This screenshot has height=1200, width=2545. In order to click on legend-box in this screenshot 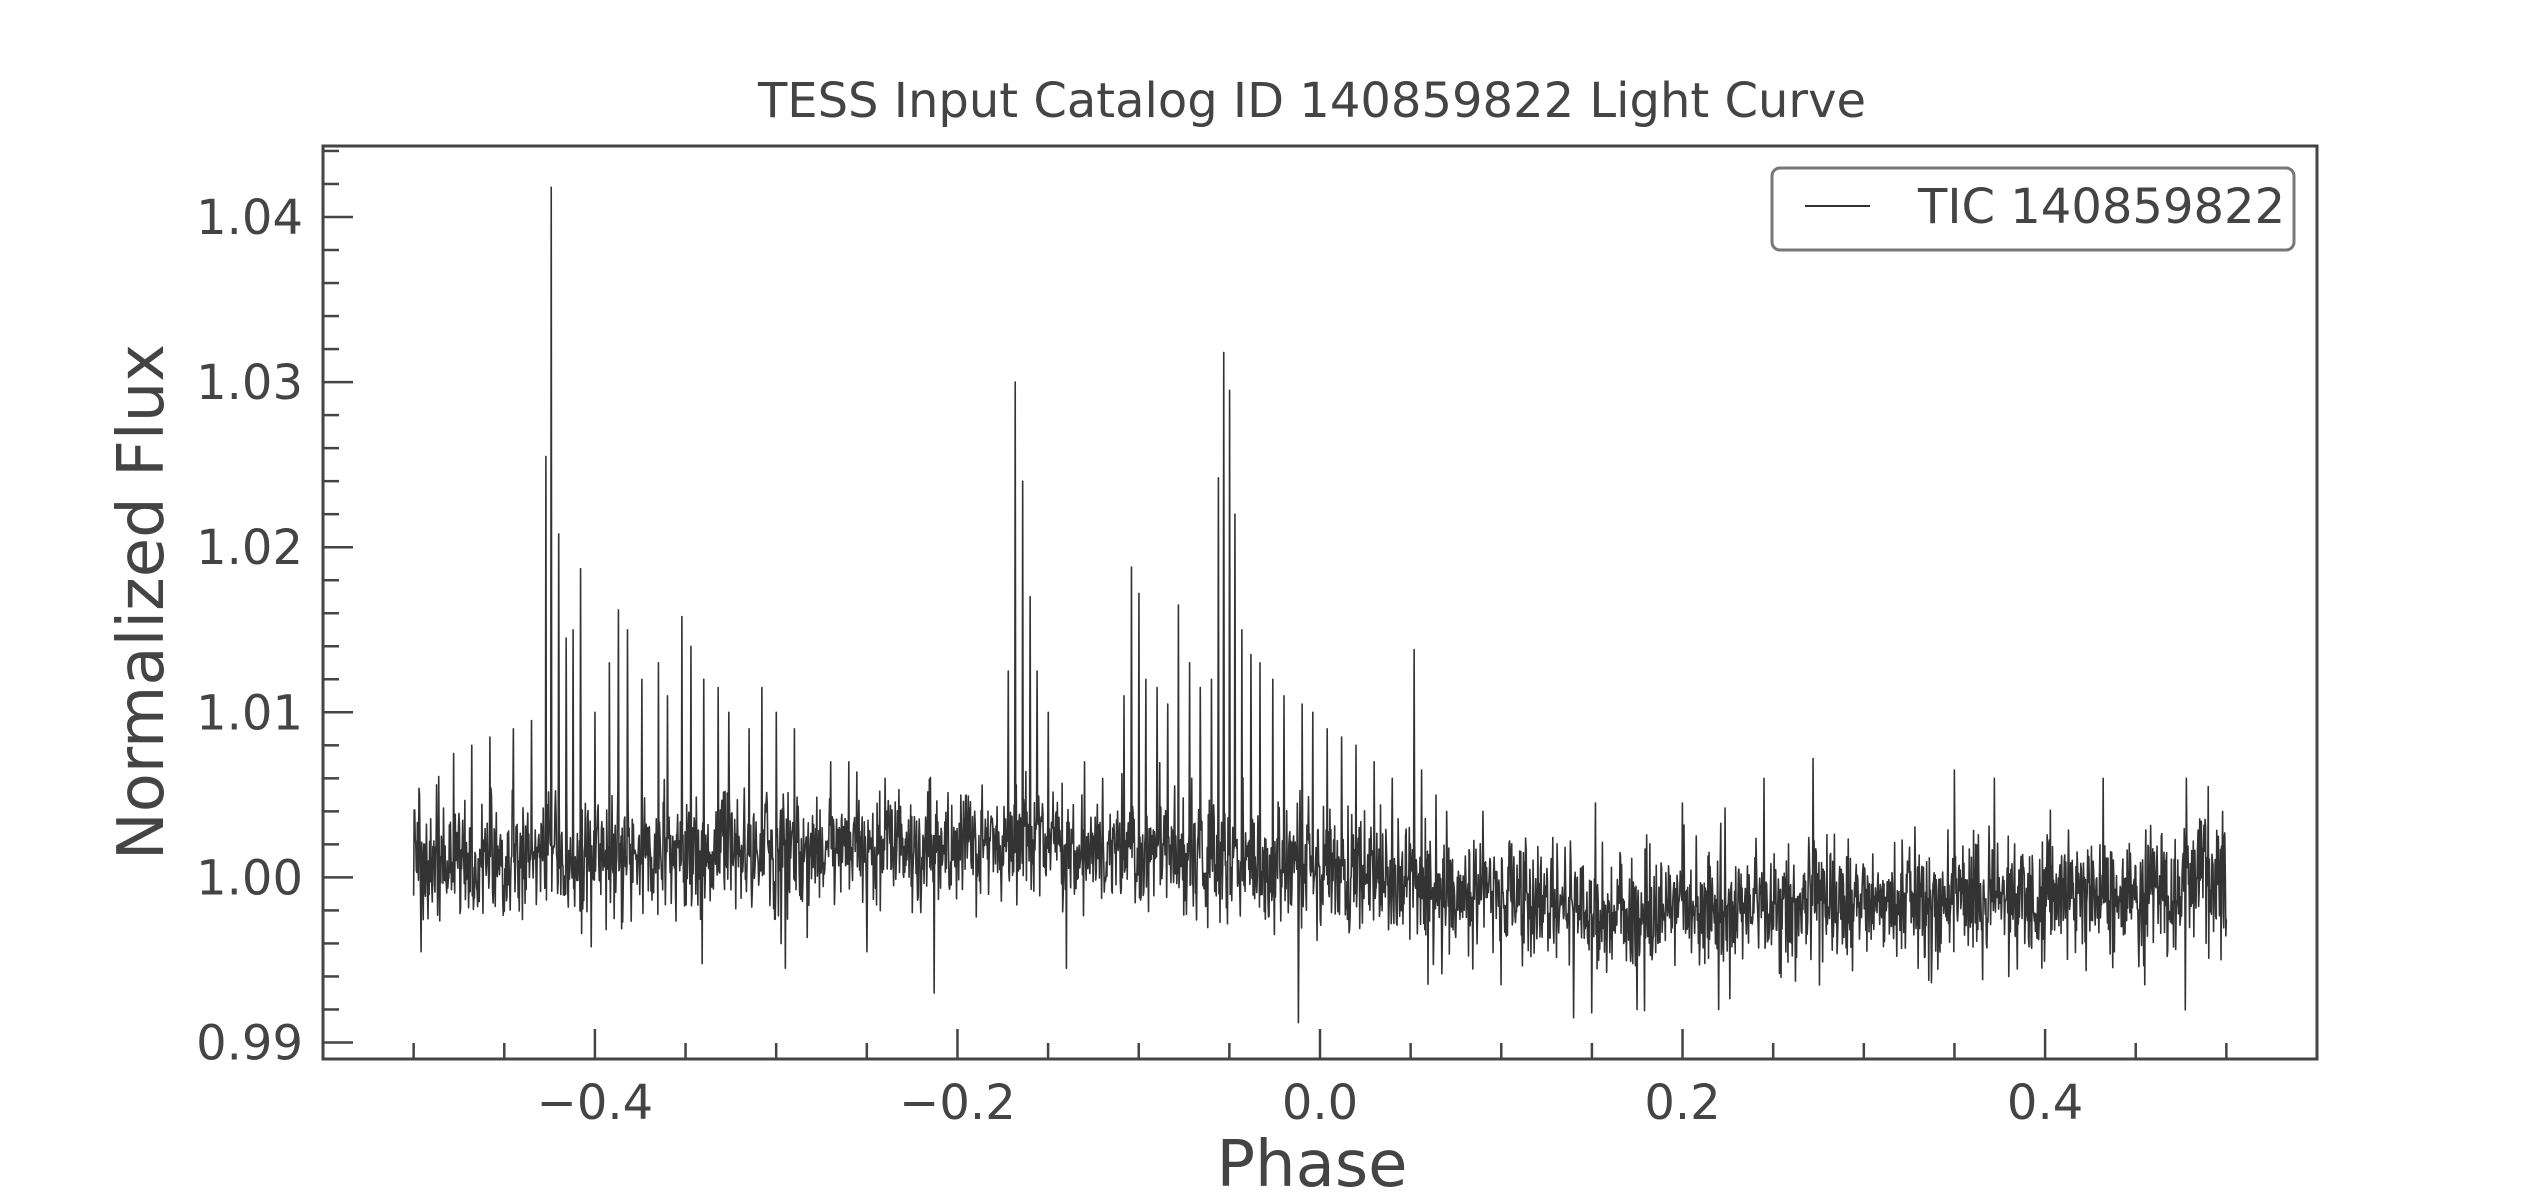, I will do `click(2033, 209)`.